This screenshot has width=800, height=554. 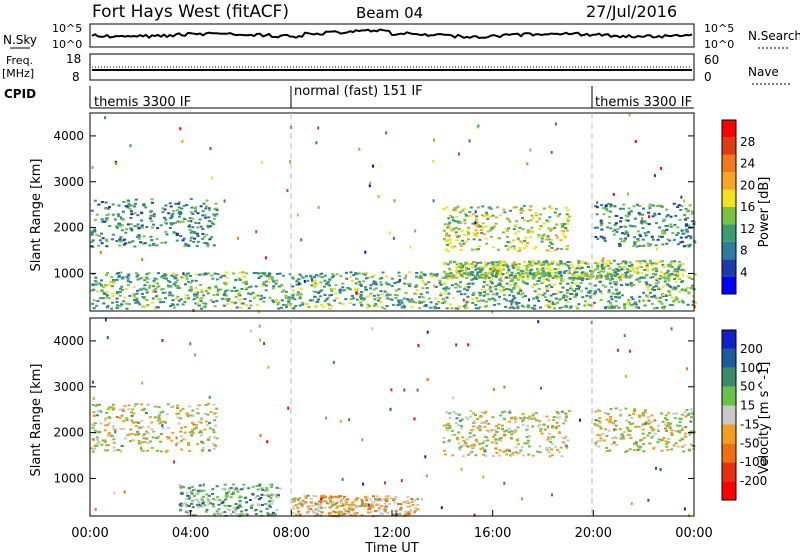 I want to click on power-colorbar-swatch, so click(x=729, y=268).